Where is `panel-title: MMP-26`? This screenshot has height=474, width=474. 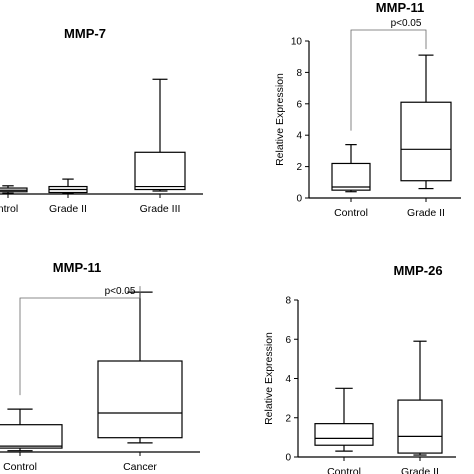
panel-title: MMP-26 is located at coordinates (417, 270).